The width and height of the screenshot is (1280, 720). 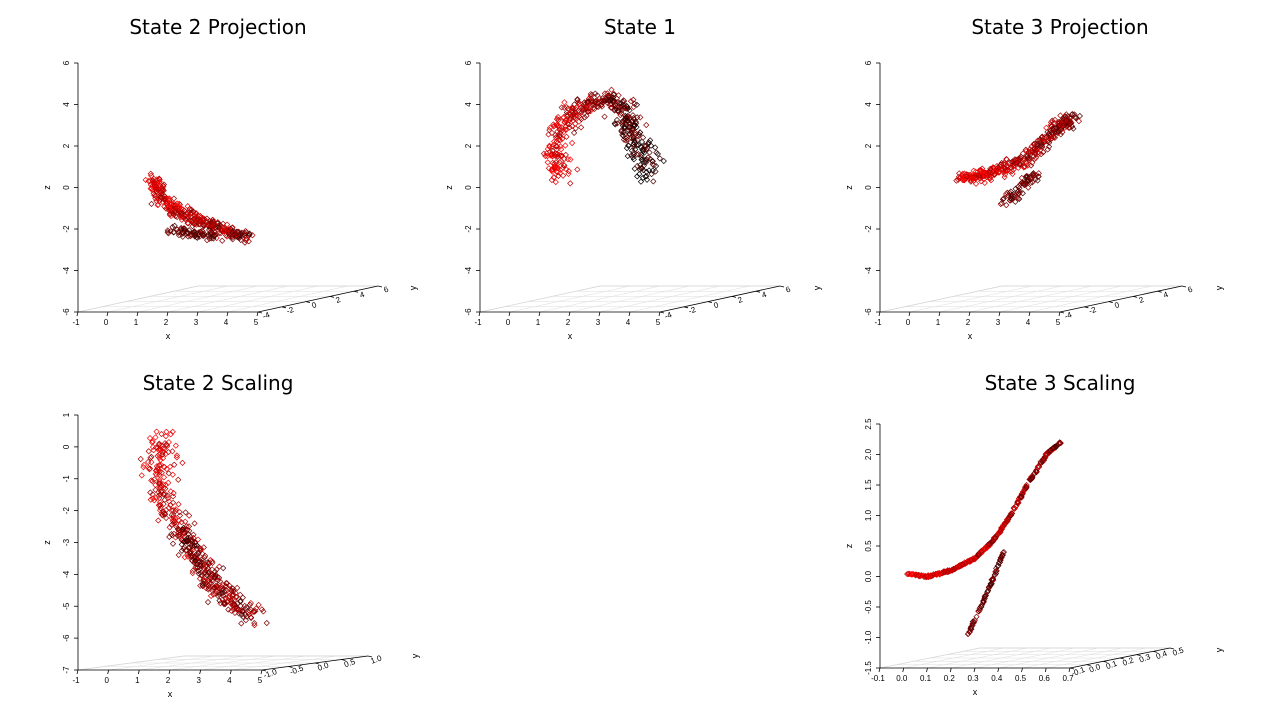 I want to click on axes: -6-4-20246z-1 0 1 2 3 4 5x-4 -2 0246 y, so click(x=1034, y=200).